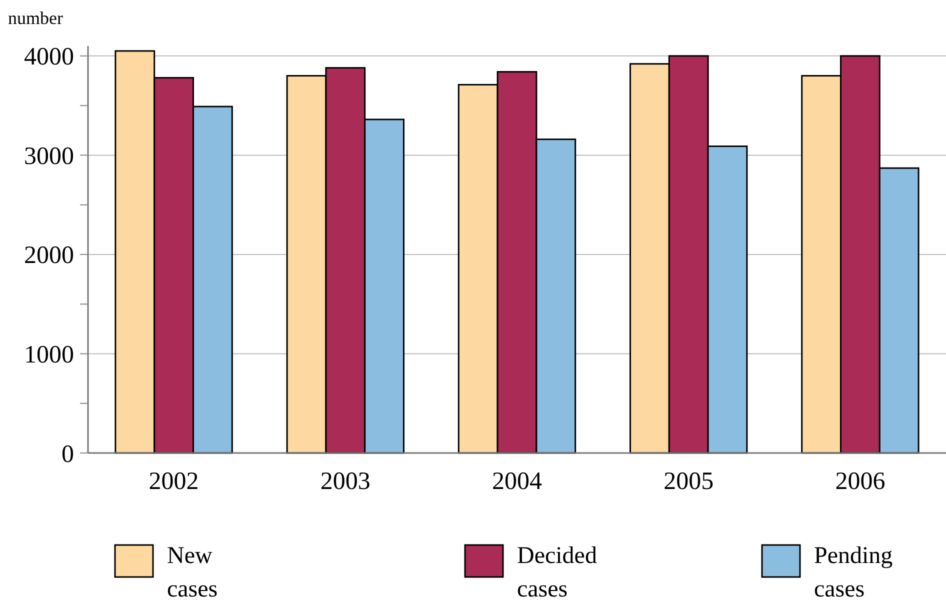 The height and width of the screenshot is (605, 946). Describe the element at coordinates (35, 18) in the screenshot. I see `y-axis-title: number` at that location.